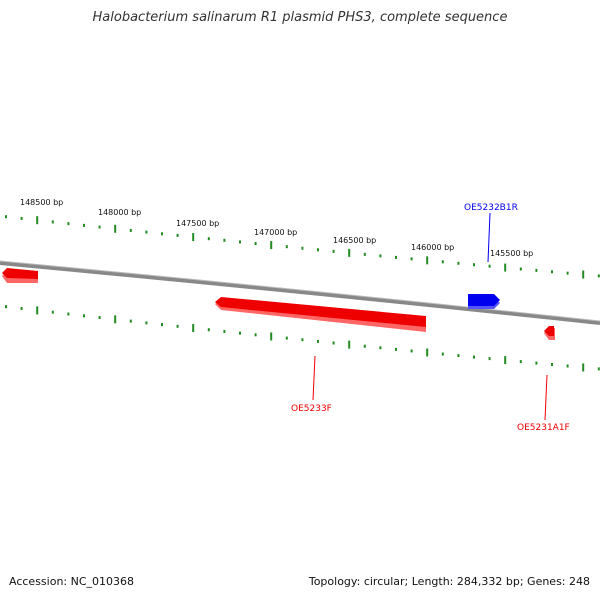 The width and height of the screenshot is (600, 600). Describe the element at coordinates (119, 212) in the screenshot. I see `tick-label-148000: 148000 bp` at that location.